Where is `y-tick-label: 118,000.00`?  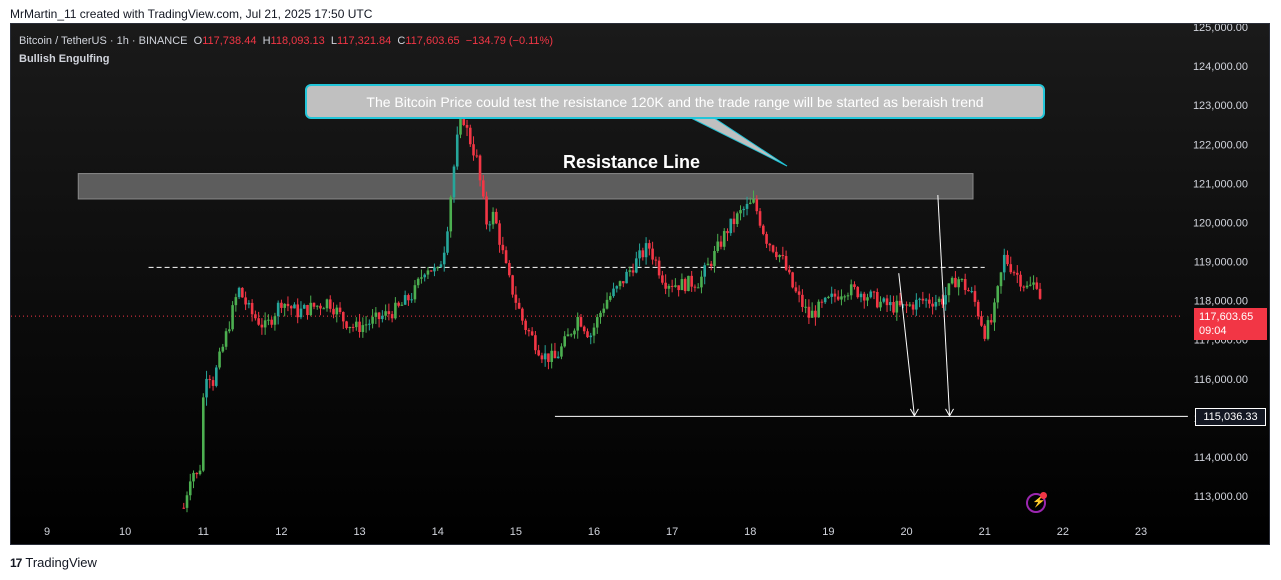
y-tick-label: 118,000.00 is located at coordinates (1221, 302).